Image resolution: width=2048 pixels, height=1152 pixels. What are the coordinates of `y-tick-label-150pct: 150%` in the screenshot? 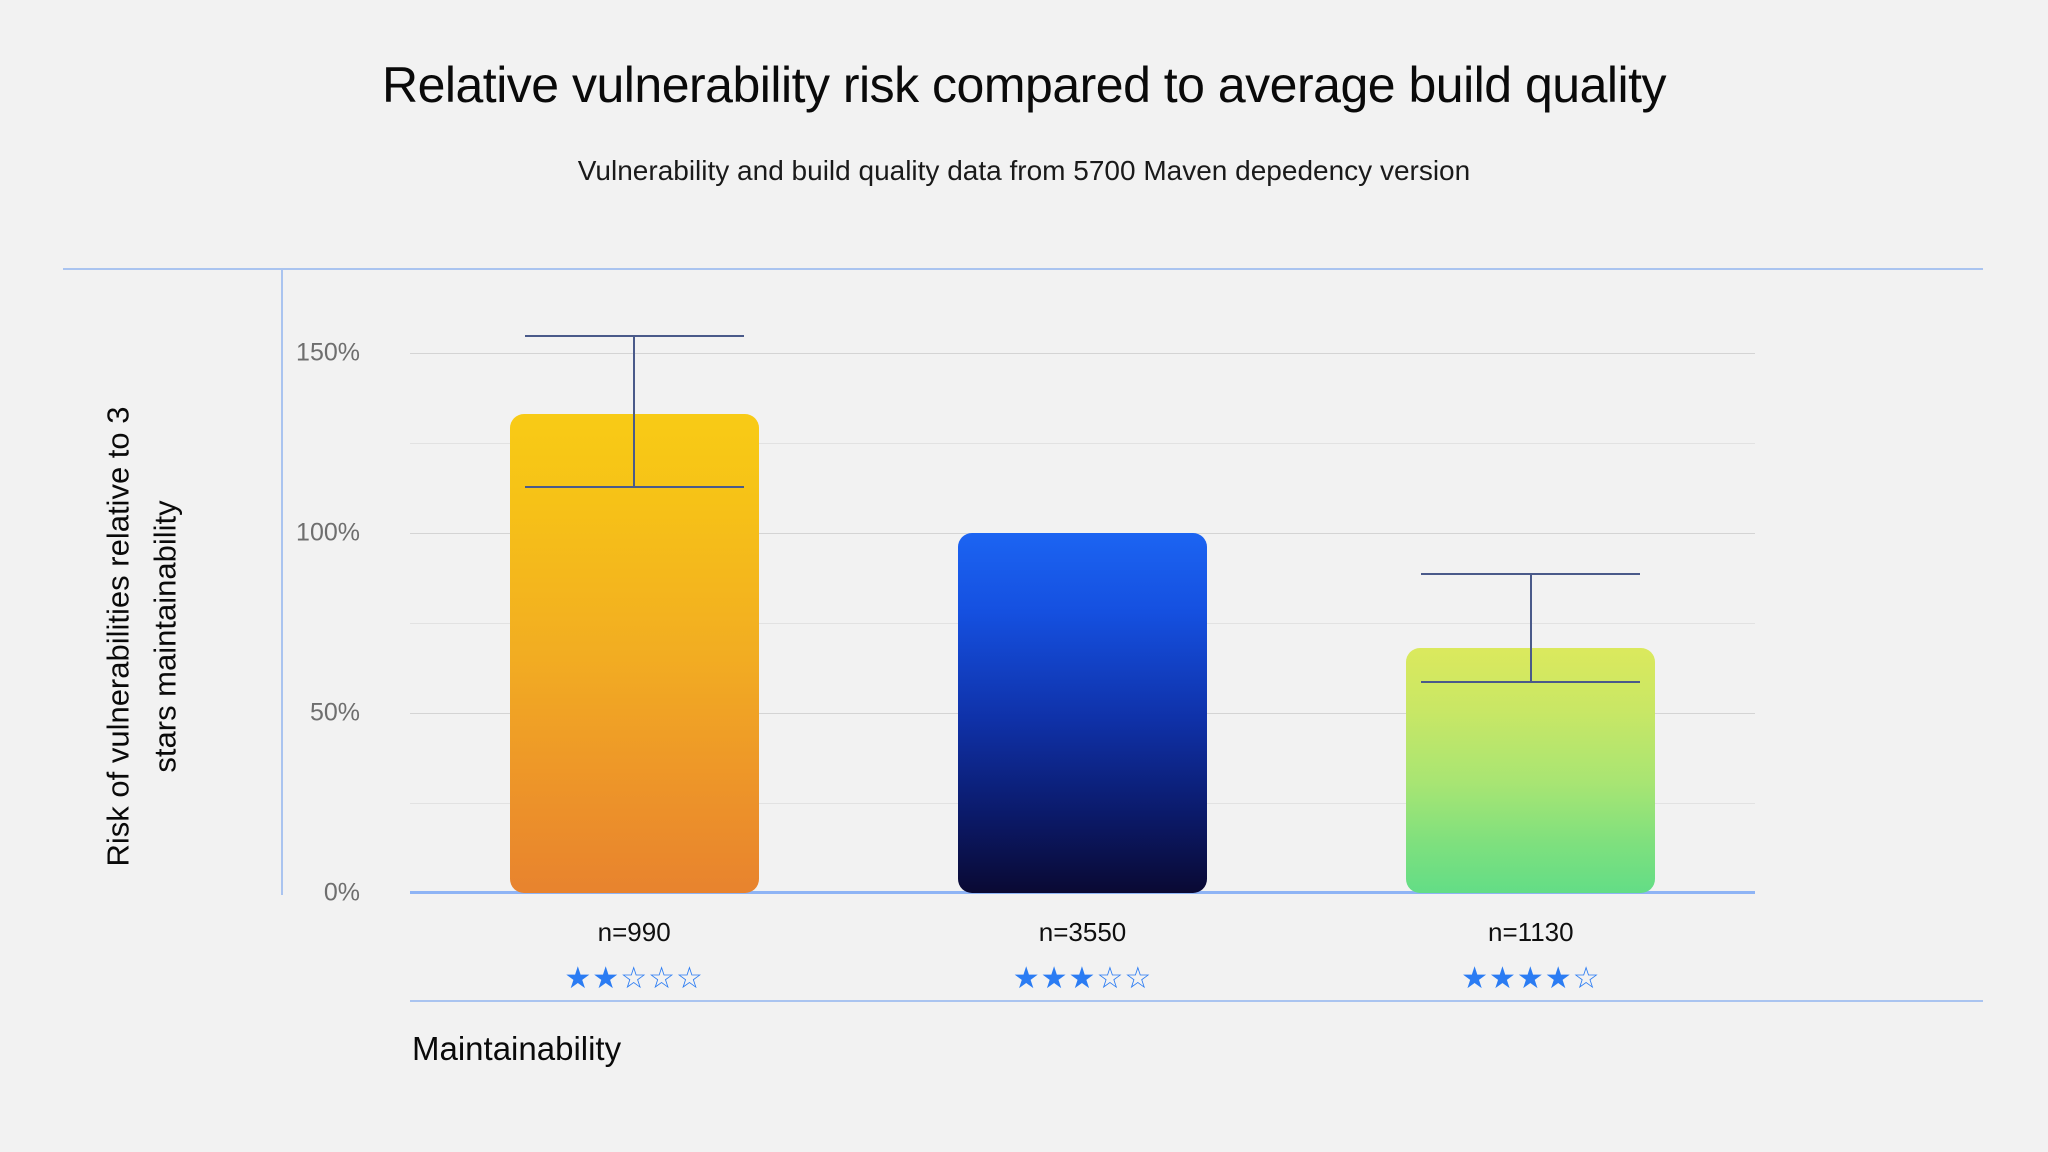 It's located at (328, 352).